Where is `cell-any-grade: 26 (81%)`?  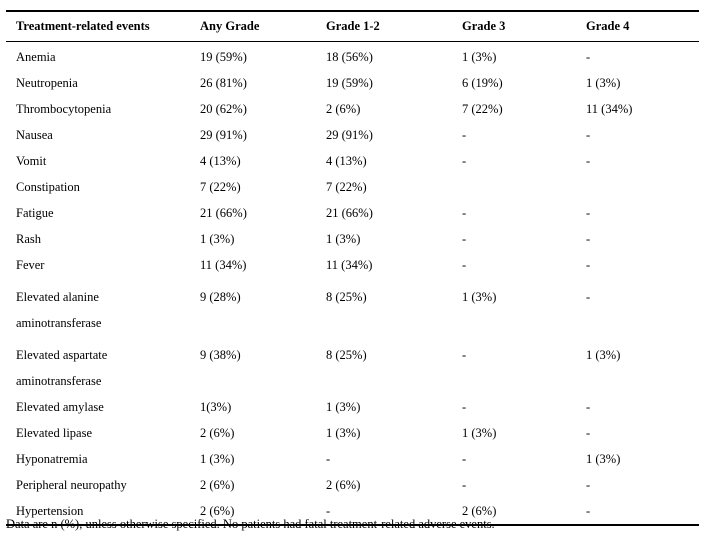 cell-any-grade: 26 (81%) is located at coordinates (223, 82).